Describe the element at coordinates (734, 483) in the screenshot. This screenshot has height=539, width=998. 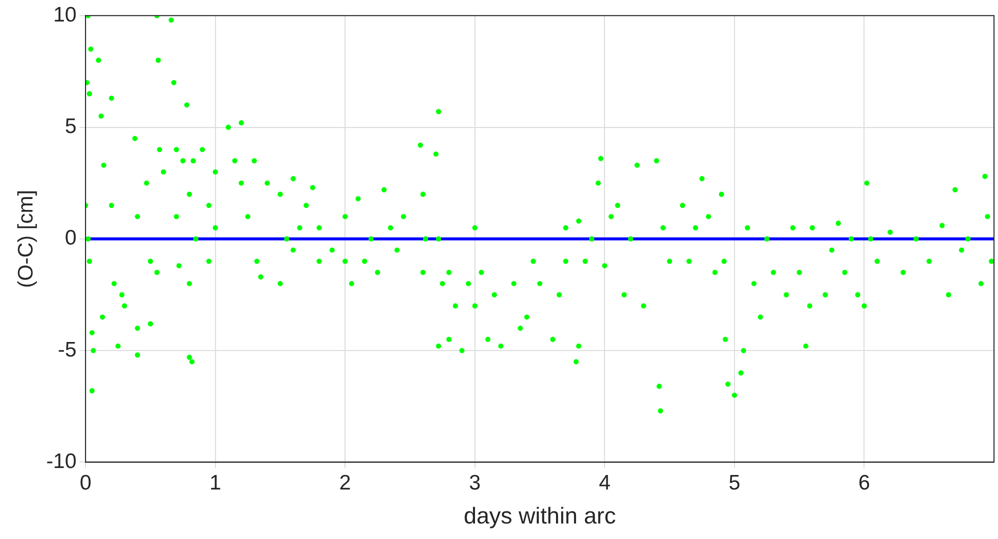
I see `x-tick-label: 5` at that location.